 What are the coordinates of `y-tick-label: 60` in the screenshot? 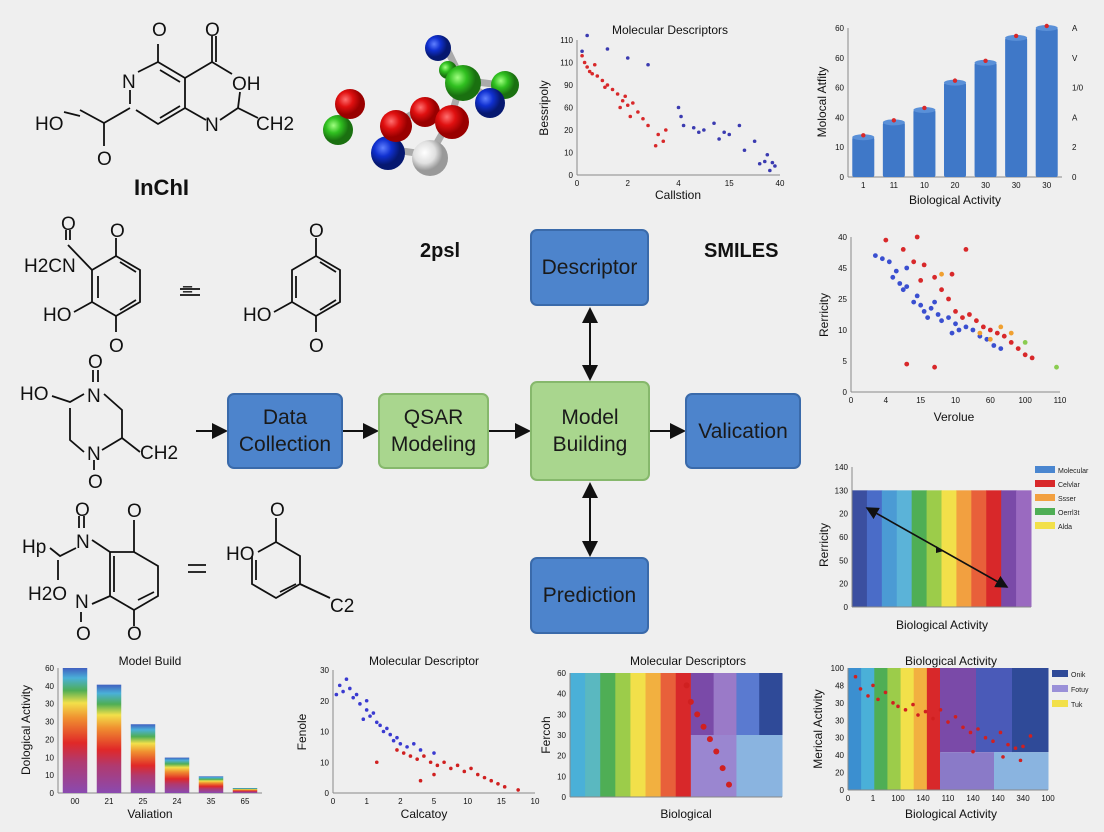 It's located at (561, 673).